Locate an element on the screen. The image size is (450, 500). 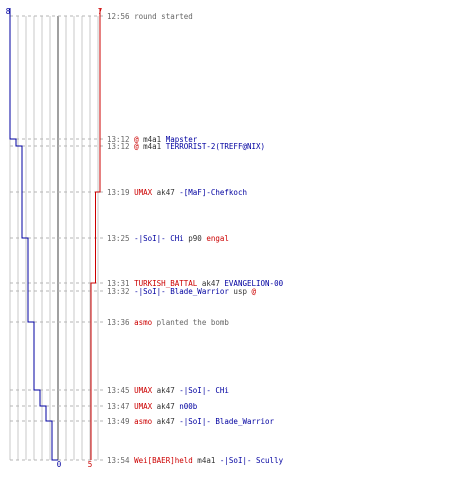
event-line: 13:32 -|SoI|- Blade_Warrior usp @ is located at coordinates (181, 291).